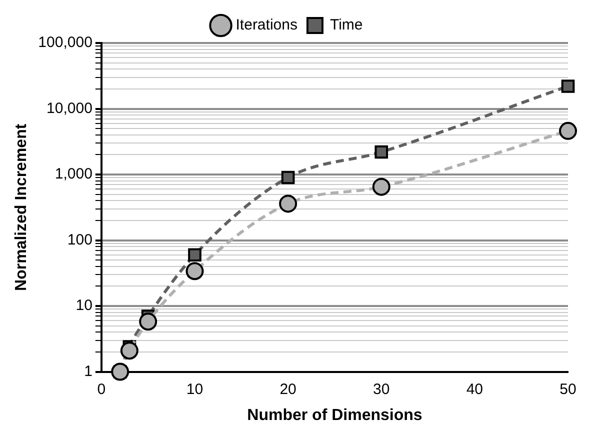 This screenshot has height=437, width=596. What do you see at coordinates (73, 174) in the screenshot?
I see `y-tick-label: 1,000` at bounding box center [73, 174].